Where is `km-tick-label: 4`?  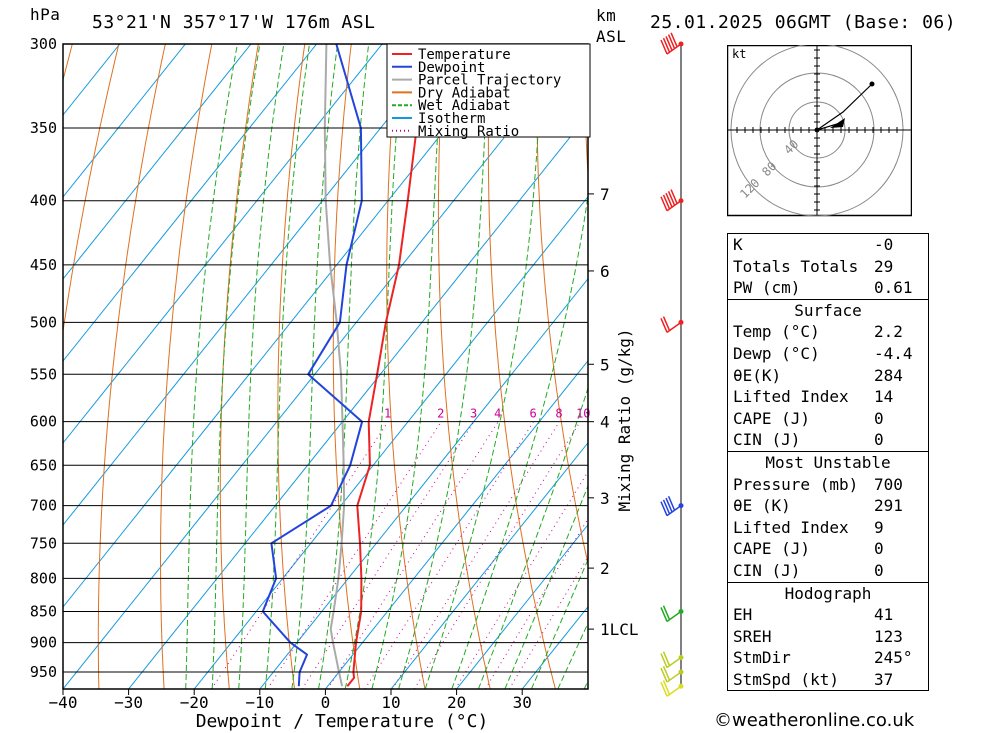
km-tick-label: 4 is located at coordinates (605, 422).